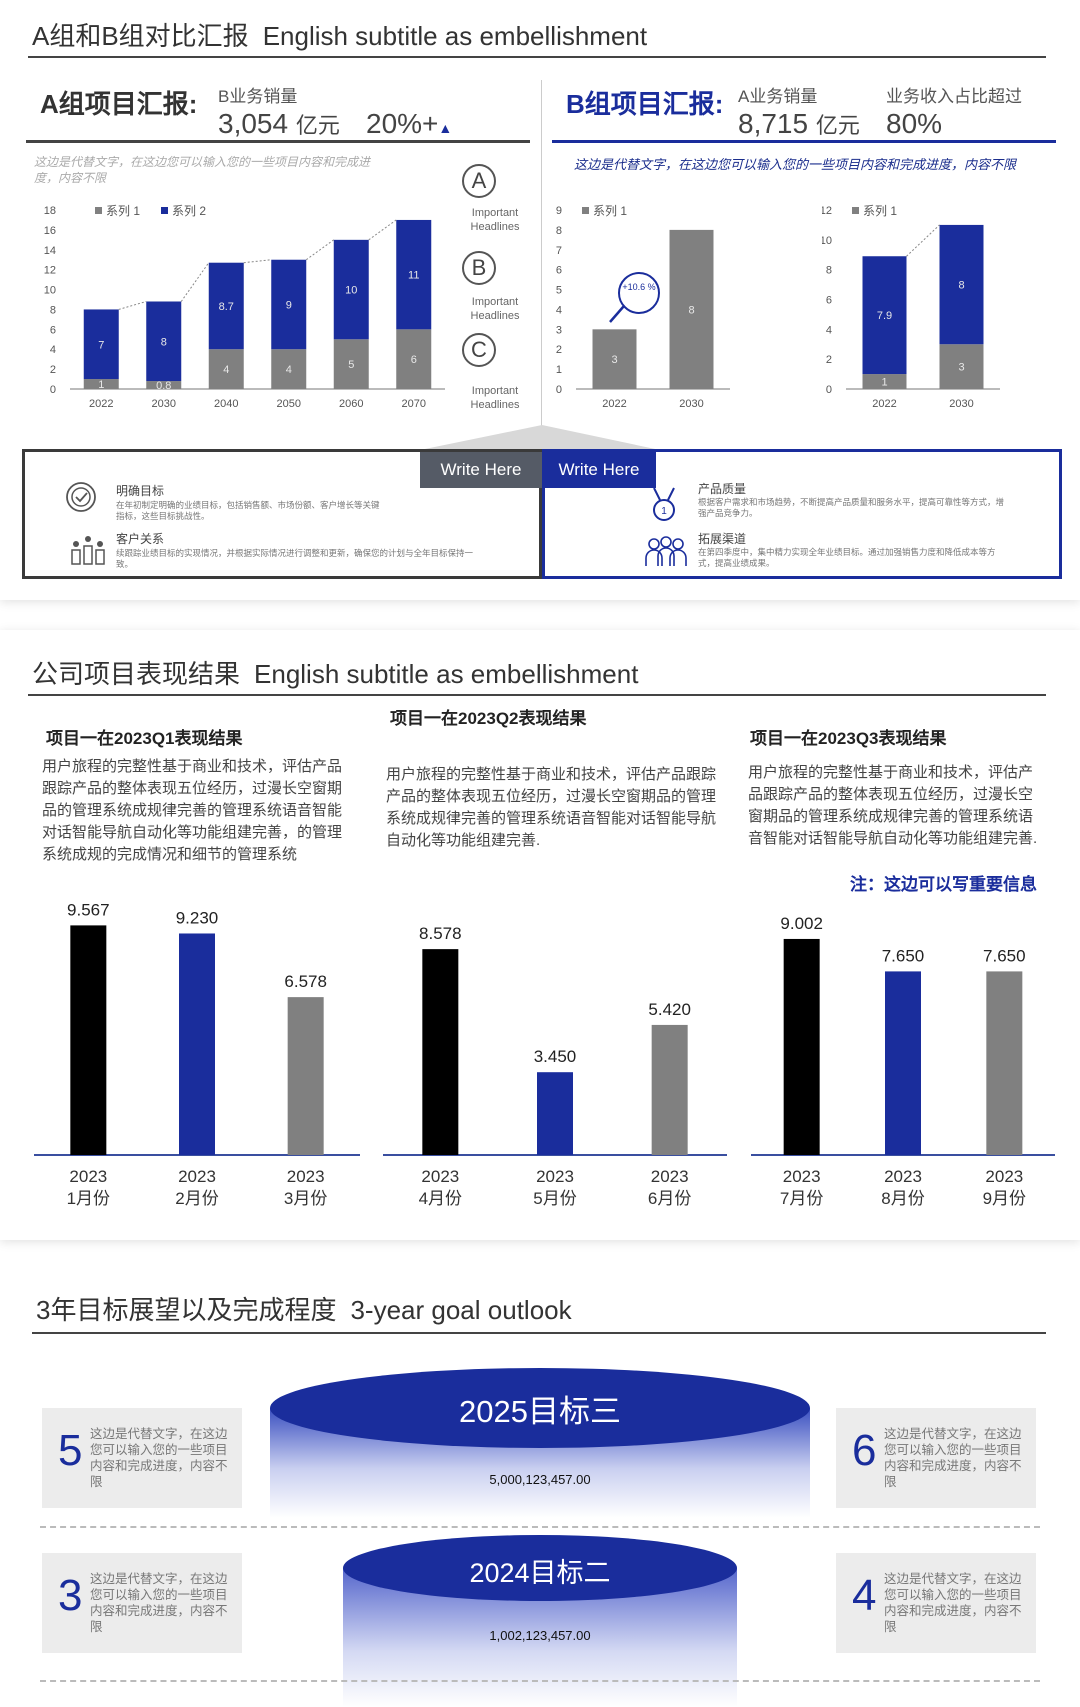  Describe the element at coordinates (304, 1308) in the screenshot. I see `section-title: 3年目标展望以及完成程度 3-year goal outlook` at that location.